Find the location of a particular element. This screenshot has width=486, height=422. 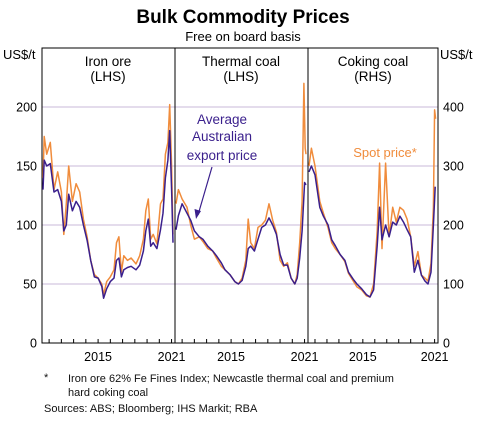

y-tick-label-left: 0 is located at coordinates (33, 344).